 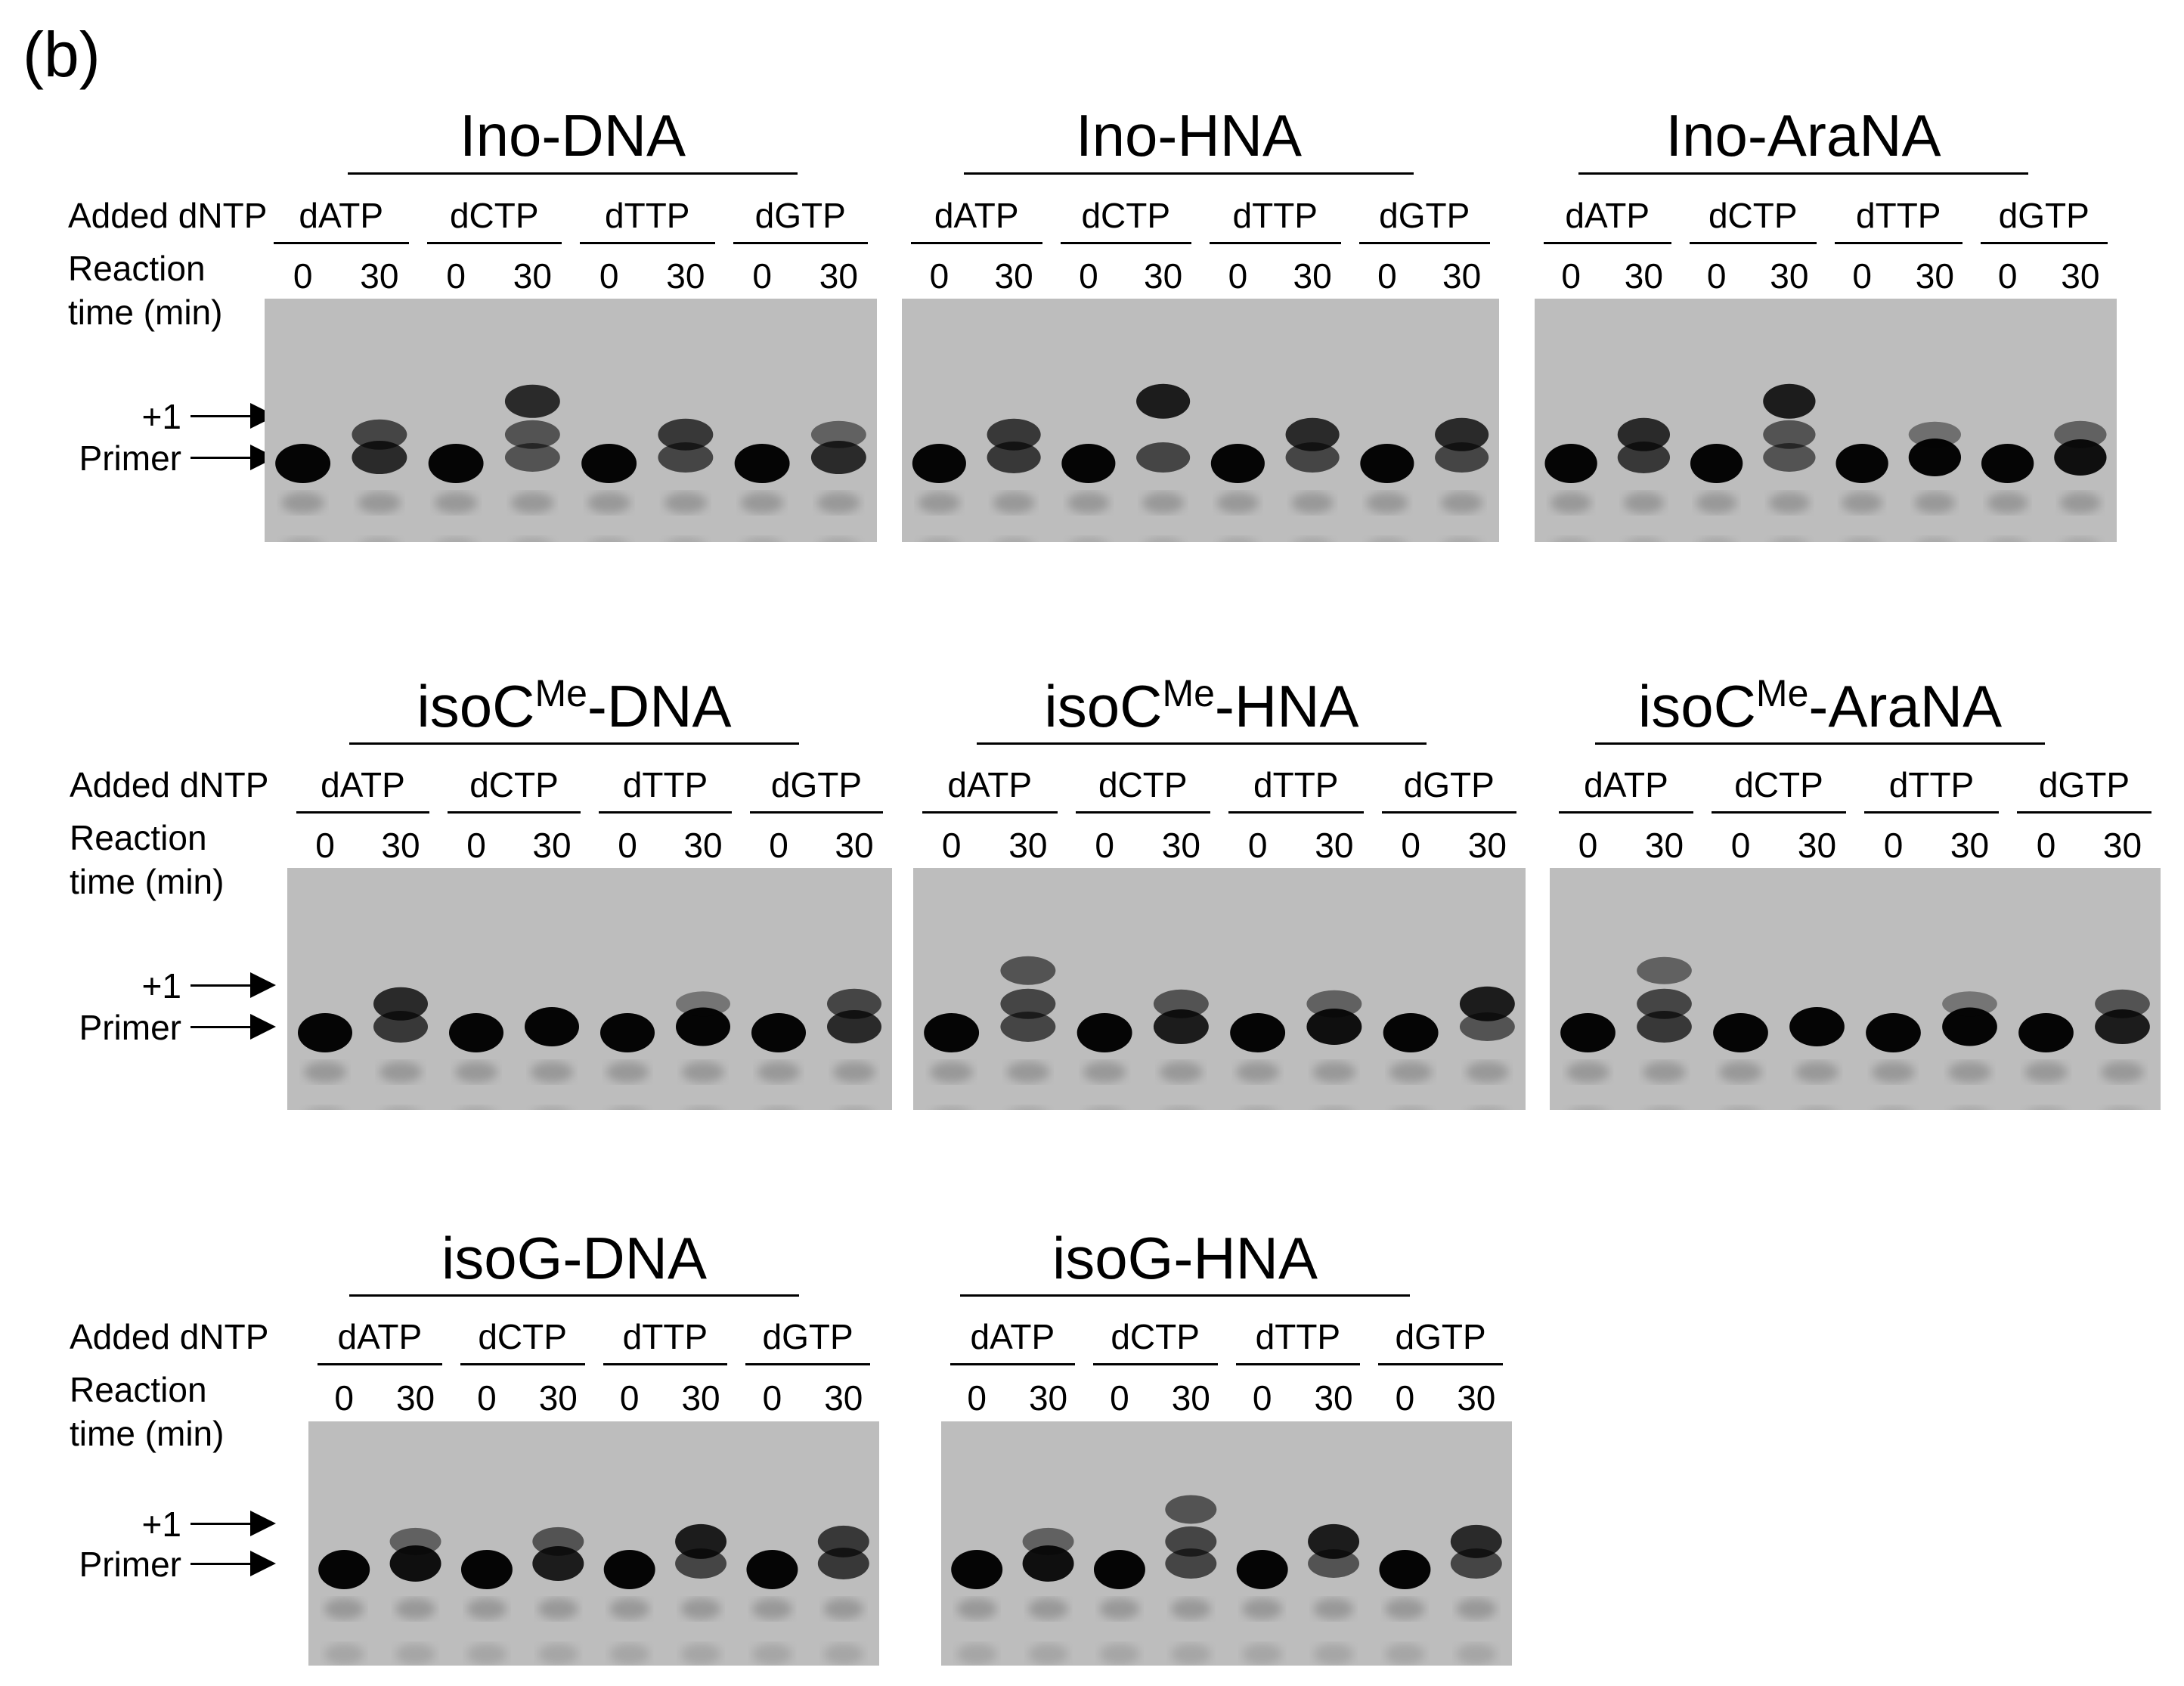 What do you see at coordinates (168, 216) in the screenshot?
I see `added-dntp-label: Added dNTP` at bounding box center [168, 216].